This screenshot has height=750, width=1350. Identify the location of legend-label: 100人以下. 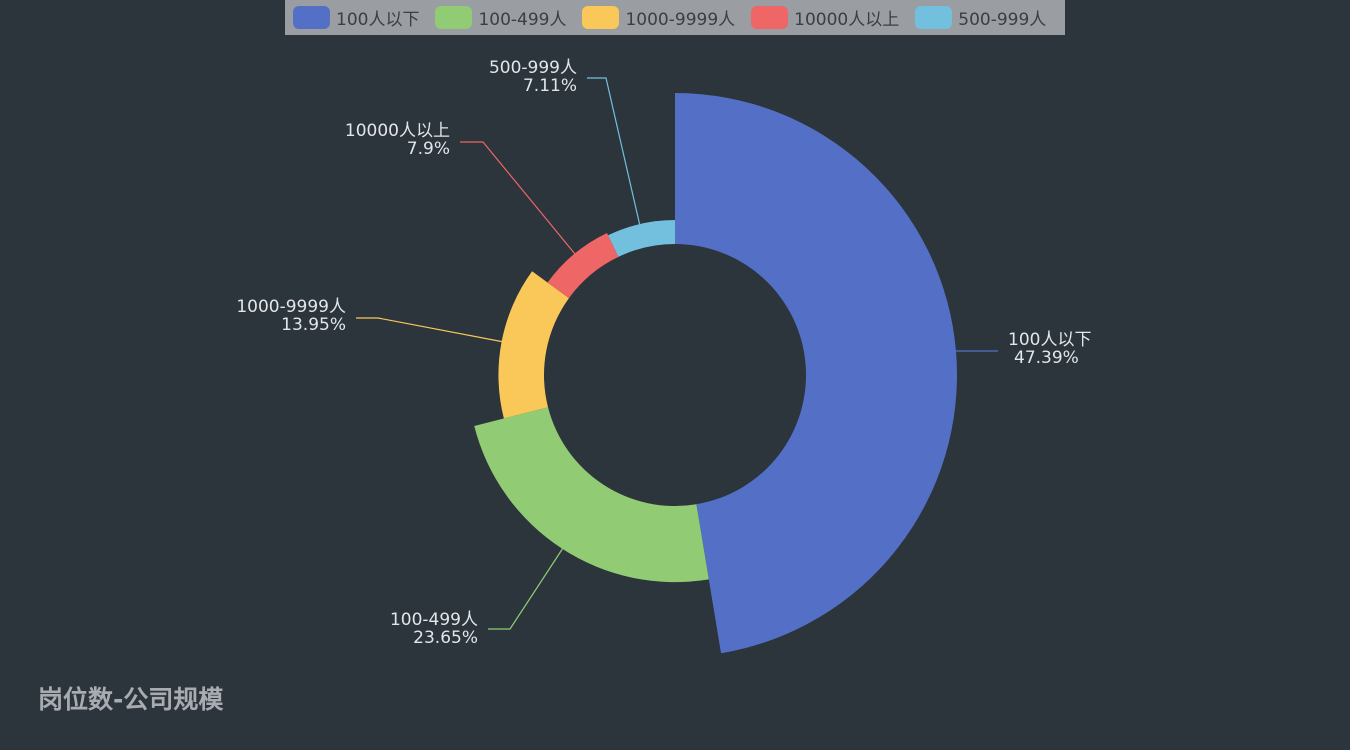
(378, 20).